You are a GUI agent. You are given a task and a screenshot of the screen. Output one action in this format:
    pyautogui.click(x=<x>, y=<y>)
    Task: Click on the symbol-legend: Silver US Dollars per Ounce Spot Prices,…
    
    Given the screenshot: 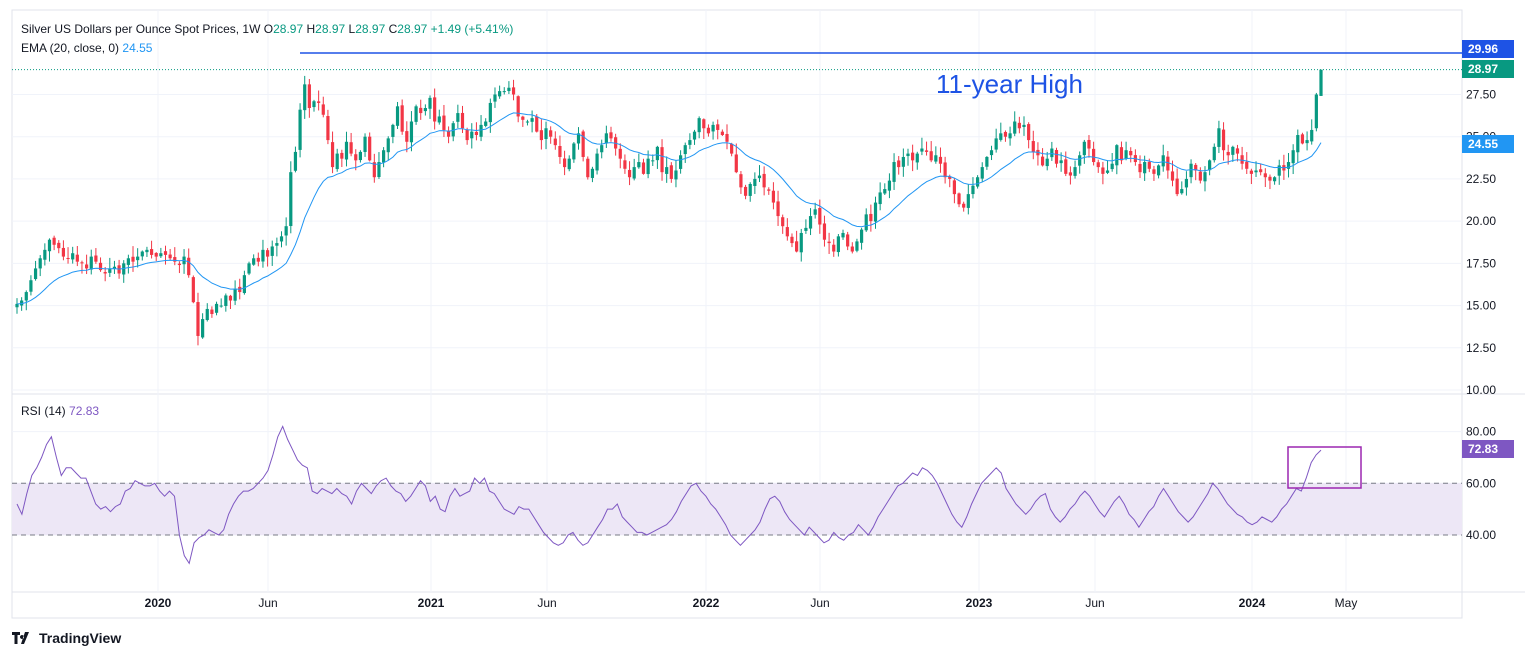 What is the action you would take?
    pyautogui.click(x=267, y=29)
    